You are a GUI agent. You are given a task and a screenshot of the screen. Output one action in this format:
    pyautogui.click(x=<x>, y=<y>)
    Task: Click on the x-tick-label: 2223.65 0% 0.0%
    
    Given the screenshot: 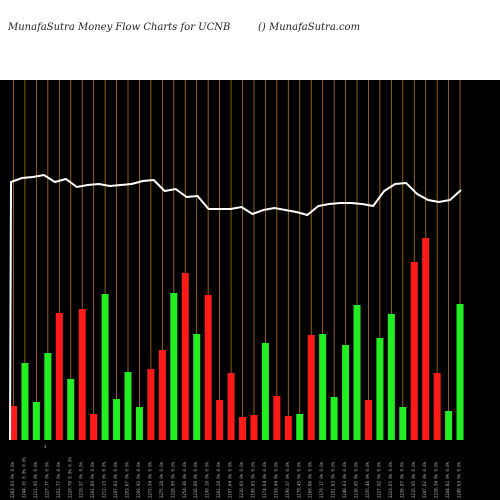 What is the action you would take?
    pyautogui.click(x=390, y=479)
    